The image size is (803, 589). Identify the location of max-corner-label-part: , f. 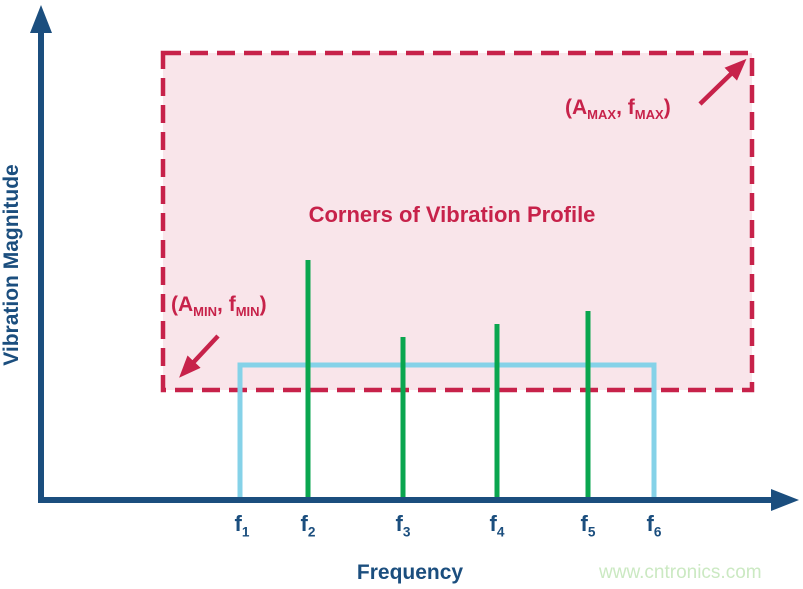
(625, 107).